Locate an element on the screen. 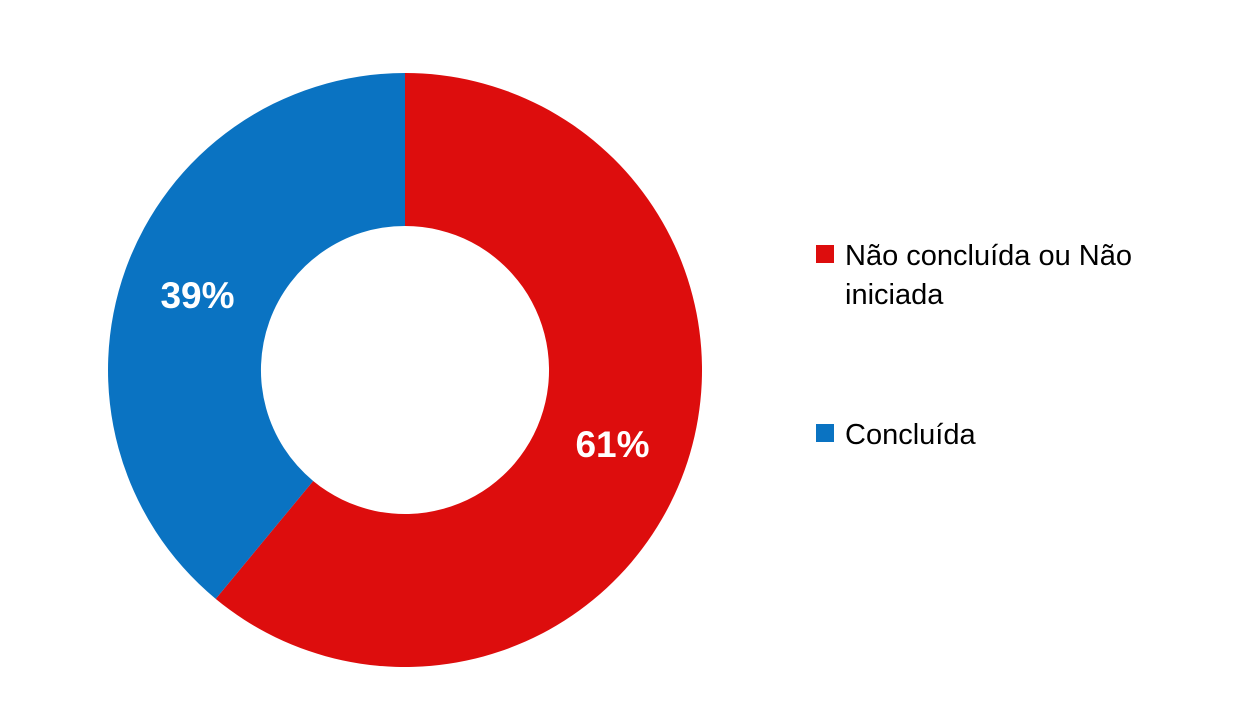 This screenshot has width=1233, height=726. legend-item-nao-concluida: Não concluída ou Não iniciada is located at coordinates (990, 276).